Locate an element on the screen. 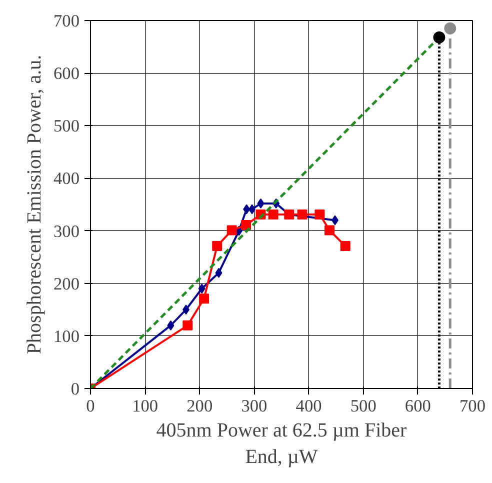  y-tick-label: 100 is located at coordinates (67, 336).